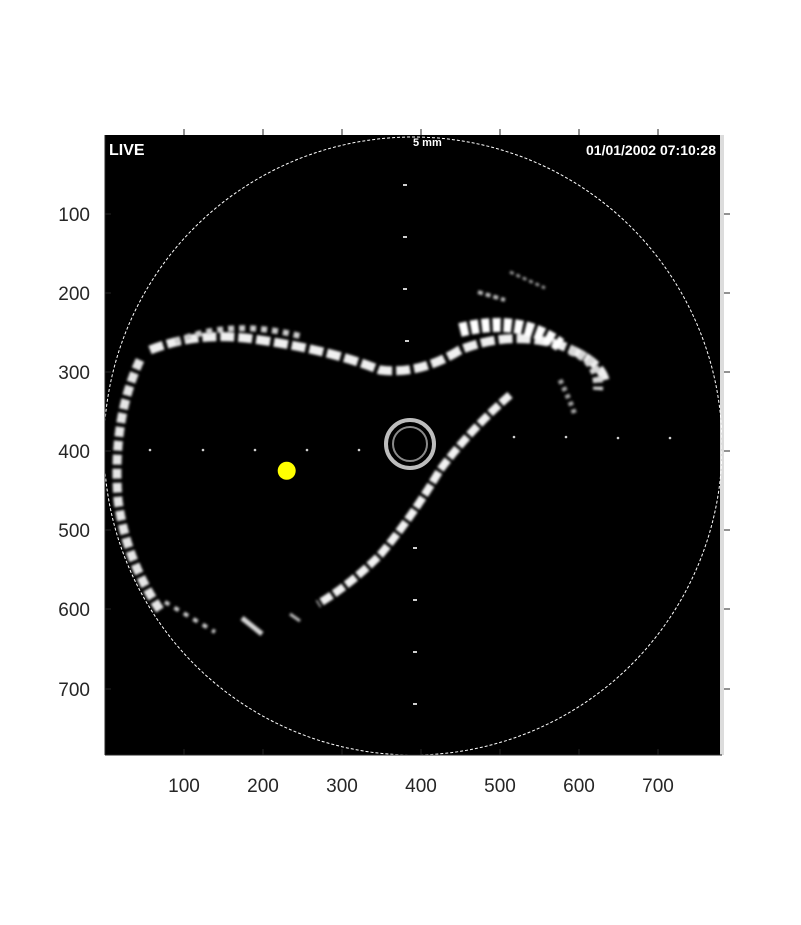 Image resolution: width=801 pixels, height=925 pixels. I want to click on live-label: LIVE, so click(127, 150).